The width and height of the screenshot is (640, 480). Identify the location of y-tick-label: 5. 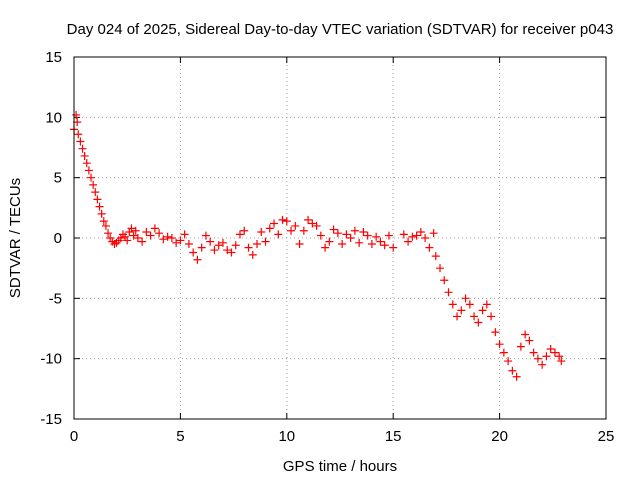
(58, 178).